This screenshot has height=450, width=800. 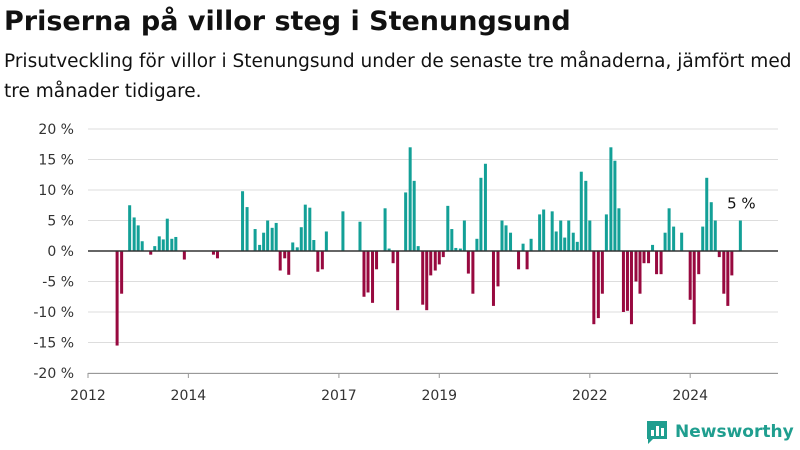 I want to click on bar-chart-logo-icon, so click(x=657, y=432).